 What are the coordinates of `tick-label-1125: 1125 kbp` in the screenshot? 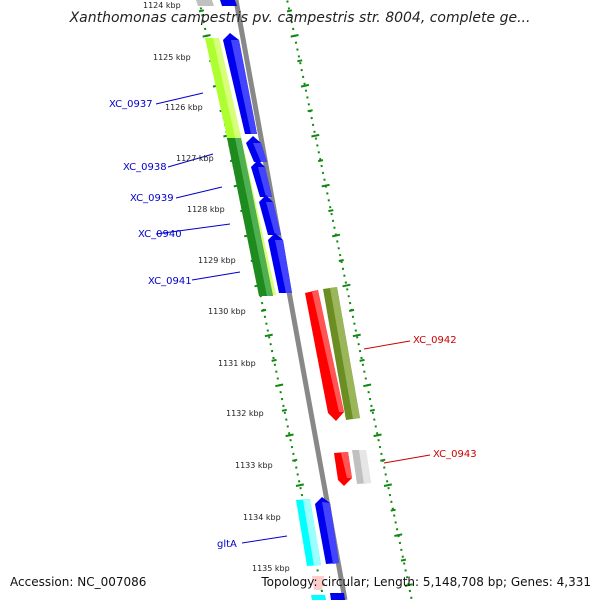 It's located at (172, 57).